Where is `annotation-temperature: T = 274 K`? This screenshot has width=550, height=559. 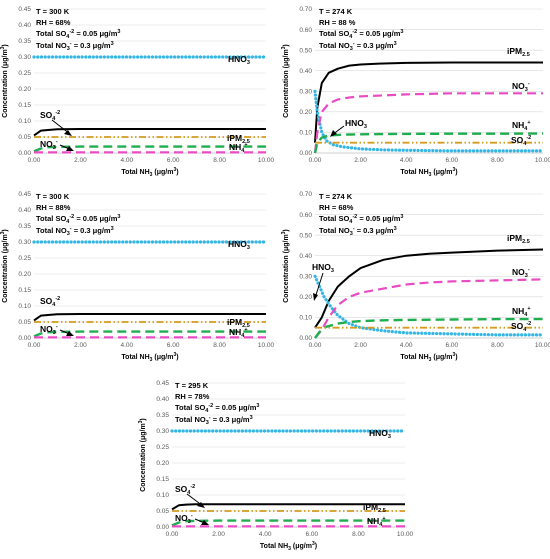
annotation-temperature: T = 274 K is located at coordinates (336, 11).